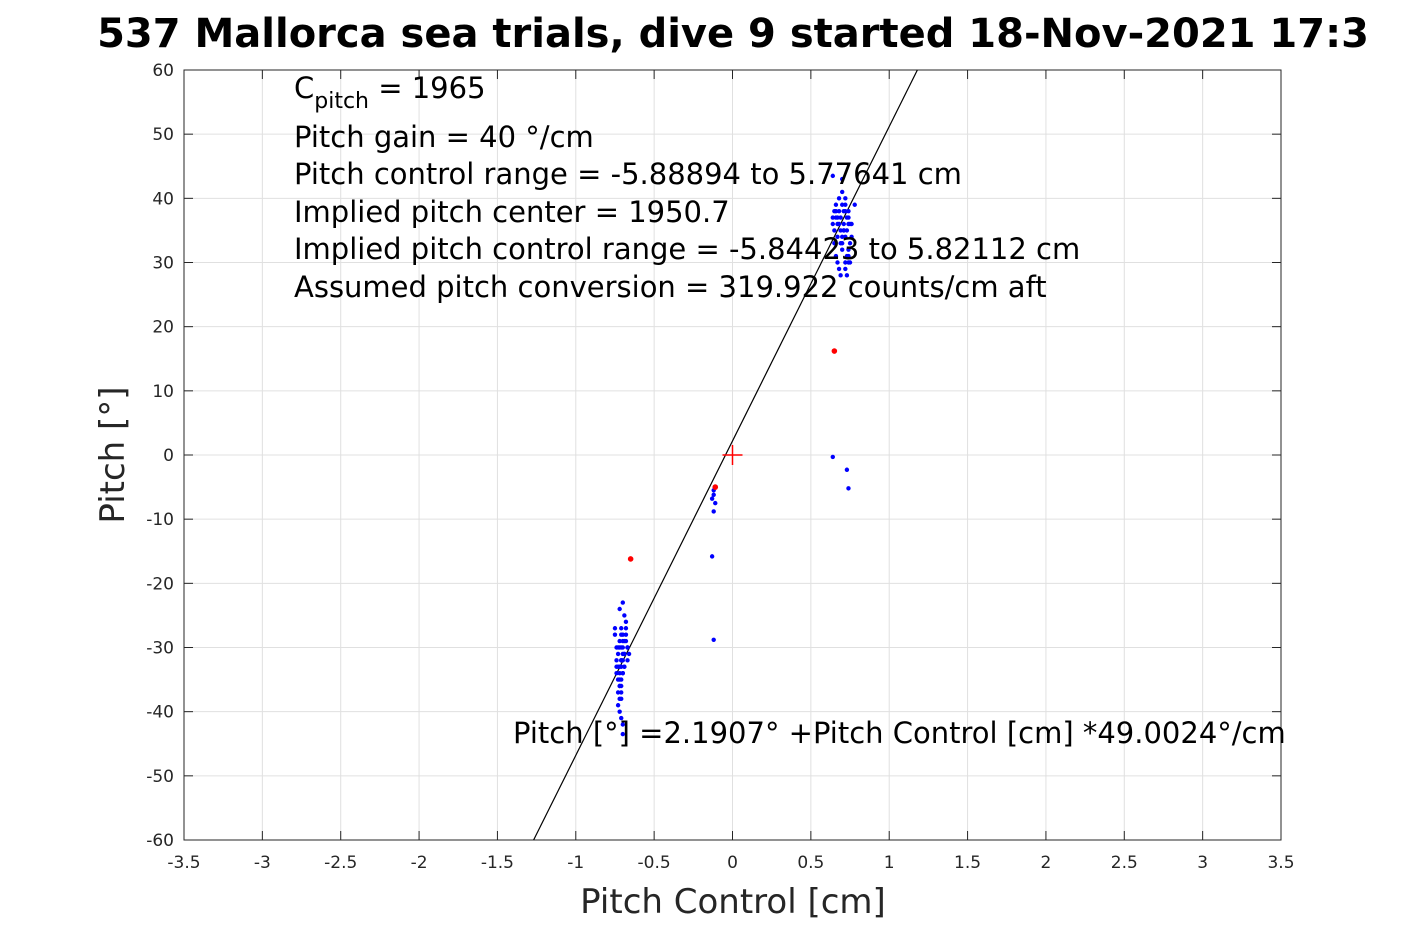 The width and height of the screenshot is (1417, 945). Describe the element at coordinates (262, 863) in the screenshot. I see `x-tick-label: -3` at that location.